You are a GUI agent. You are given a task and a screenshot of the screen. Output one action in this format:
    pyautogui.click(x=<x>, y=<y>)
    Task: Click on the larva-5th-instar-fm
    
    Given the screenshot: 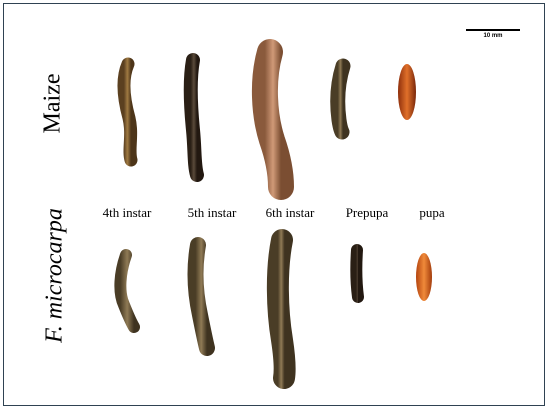 What is the action you would take?
    pyautogui.click(x=201, y=296)
    